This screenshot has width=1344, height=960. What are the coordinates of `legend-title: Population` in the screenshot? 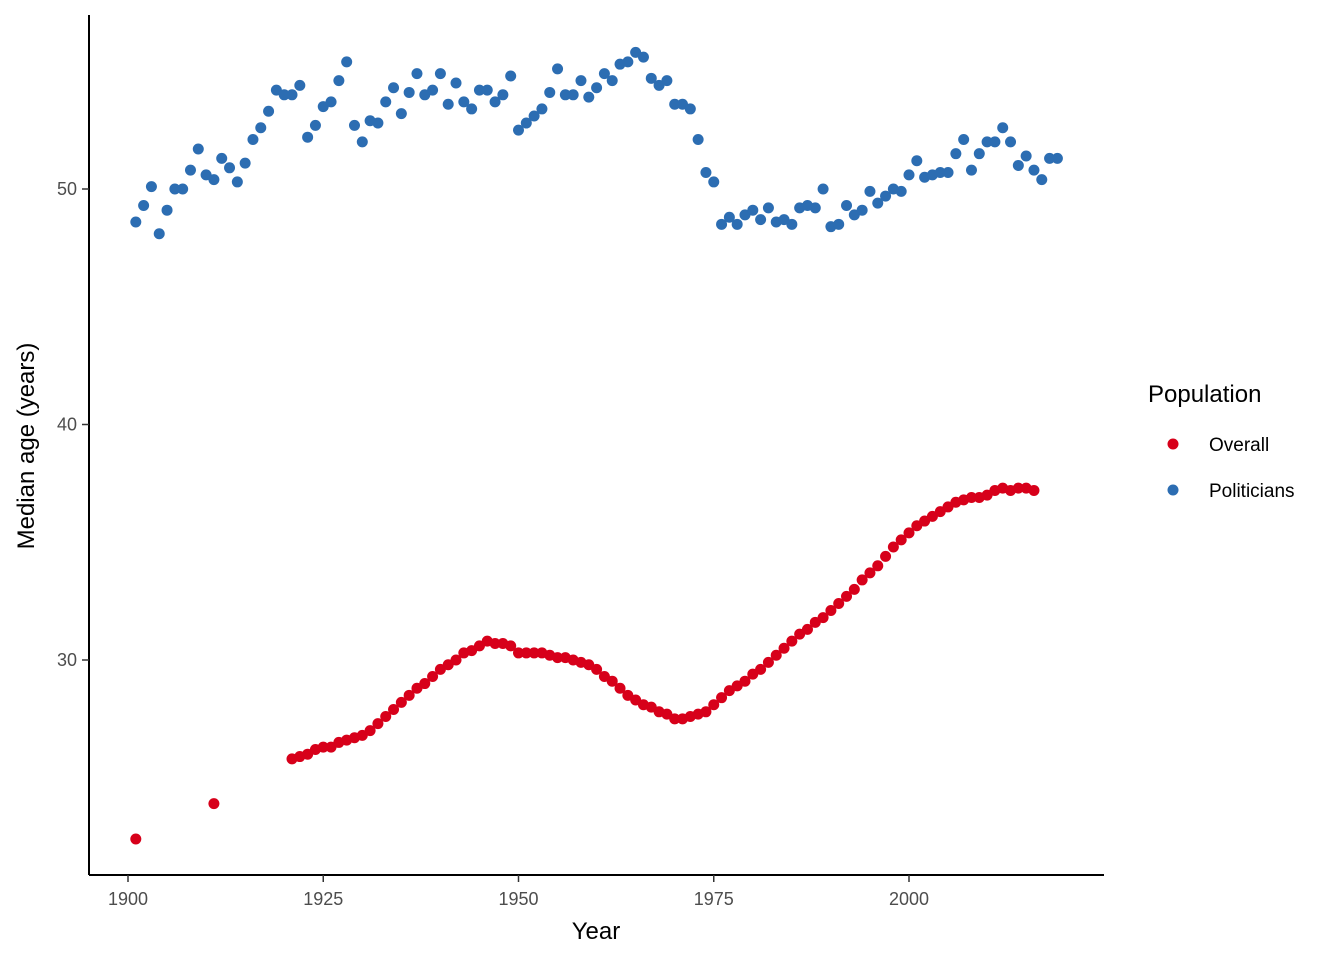 It's located at (1204, 394).